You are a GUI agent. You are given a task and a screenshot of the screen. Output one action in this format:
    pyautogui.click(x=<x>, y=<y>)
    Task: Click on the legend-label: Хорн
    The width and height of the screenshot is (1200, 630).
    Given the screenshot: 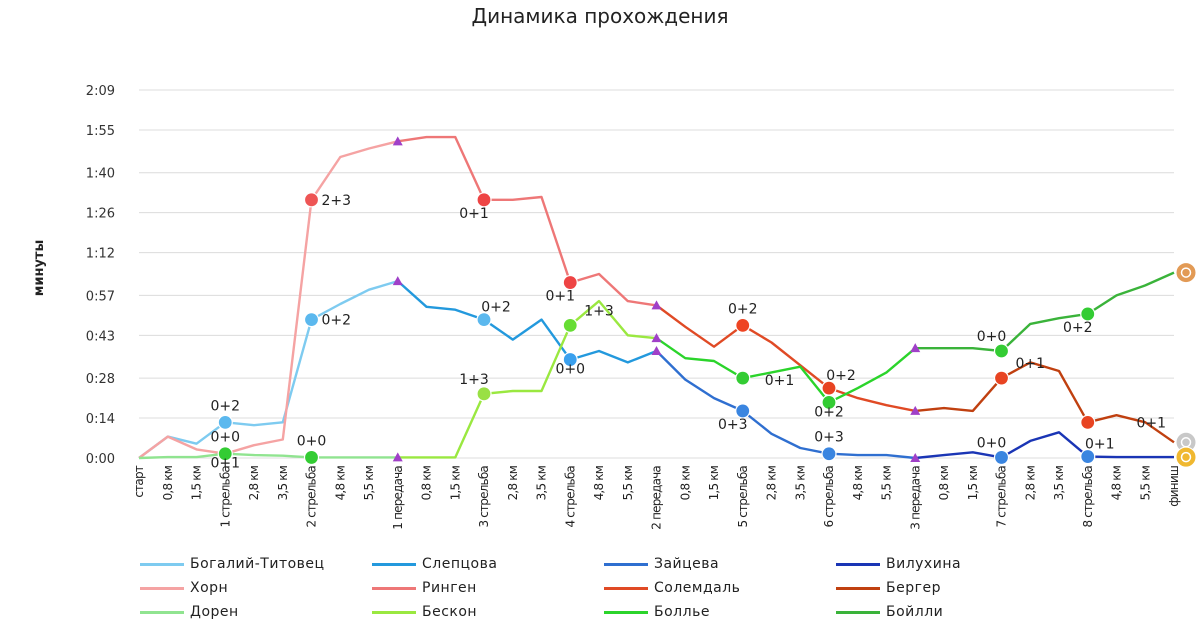 What is the action you would take?
    pyautogui.click(x=209, y=588)
    